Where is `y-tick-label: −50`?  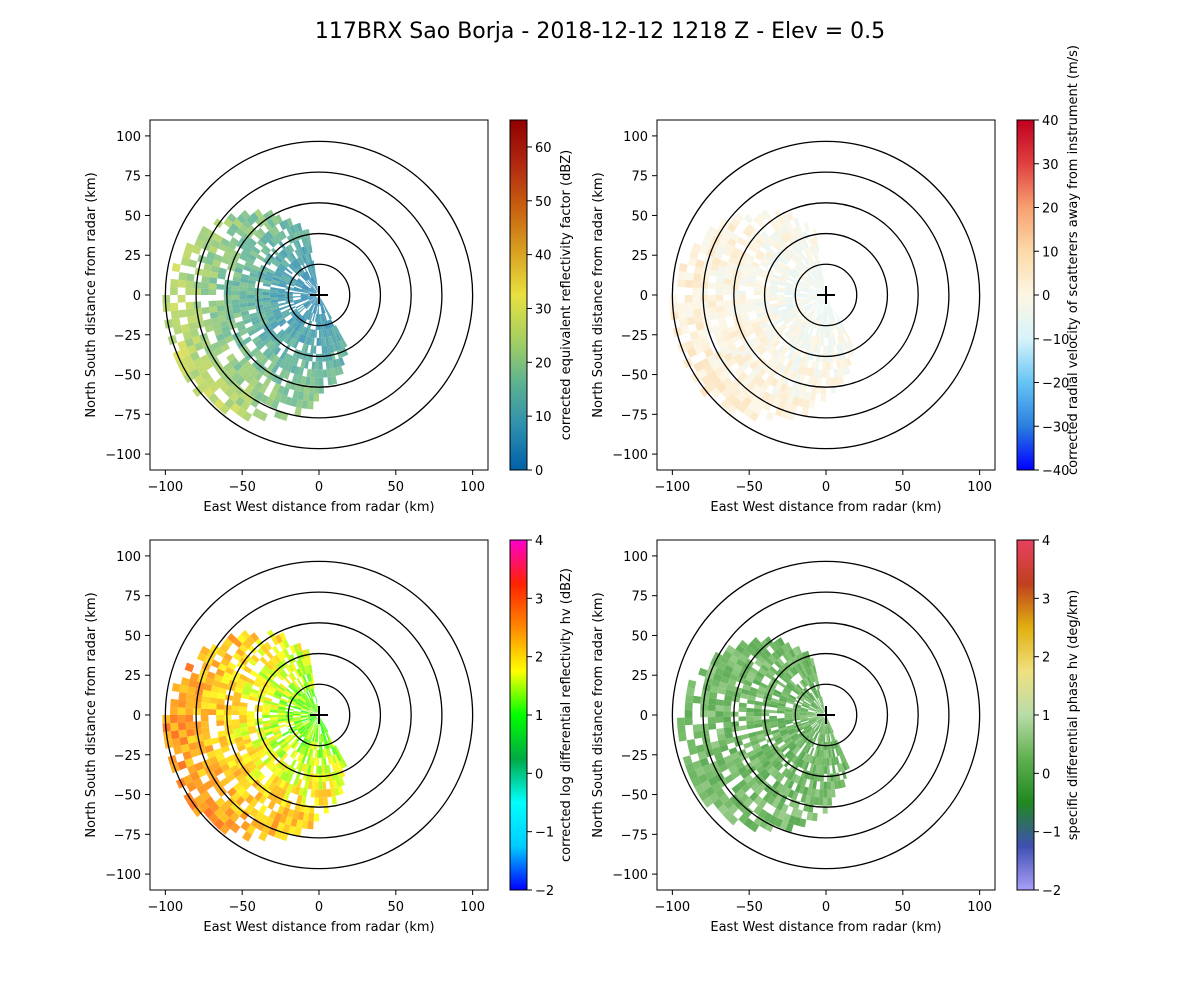
y-tick-label: −50 is located at coordinates (634, 376).